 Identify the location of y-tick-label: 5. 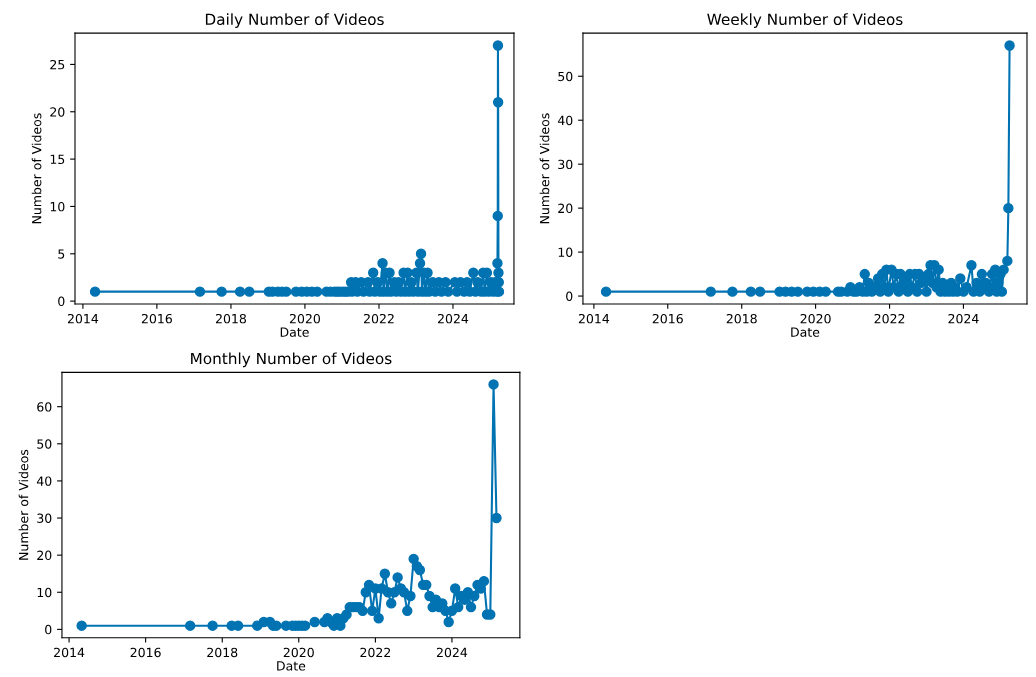
(61, 254).